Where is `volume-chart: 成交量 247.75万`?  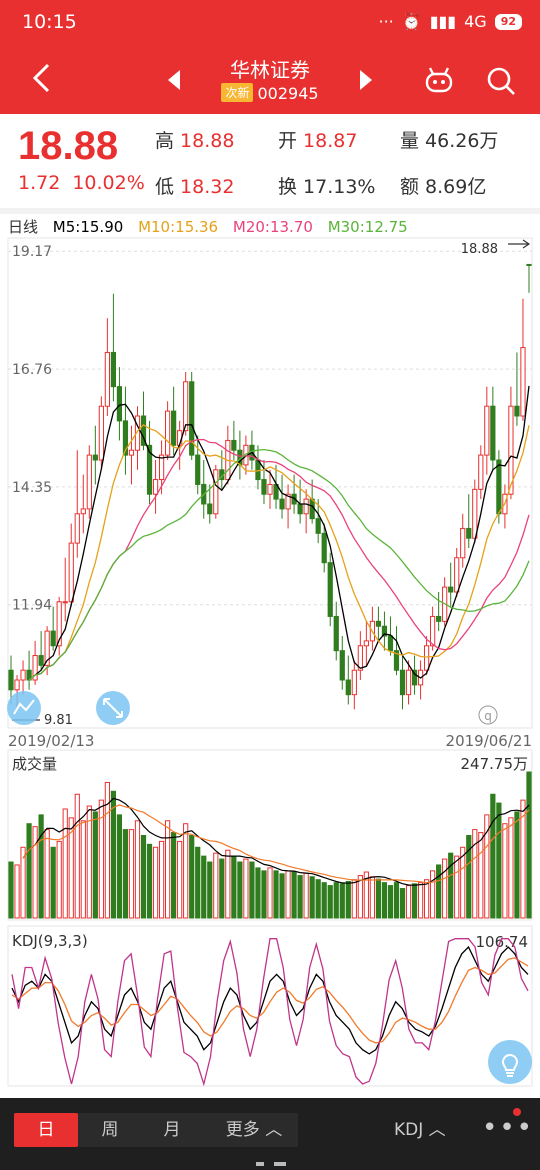
volume-chart: 成交量 247.75万 is located at coordinates (270, 835).